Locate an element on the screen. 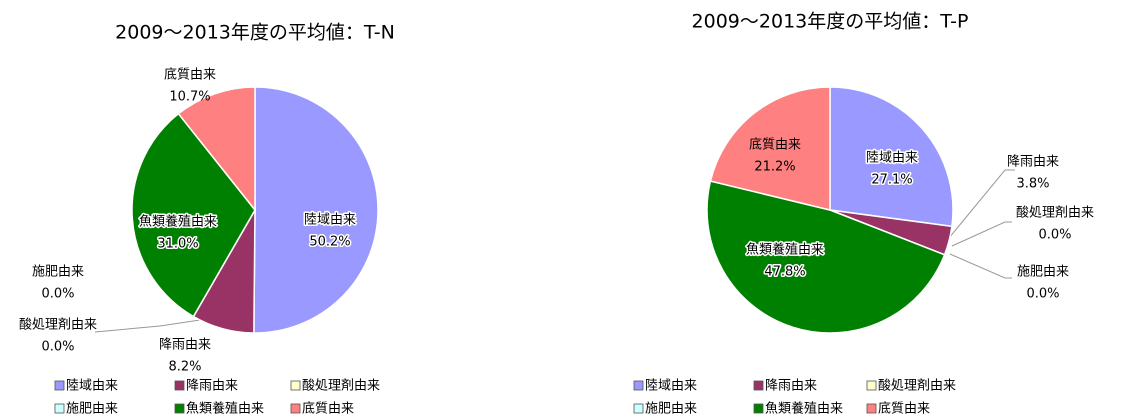 Image resolution: width=1126 pixels, height=419 pixels. chart-title: 2009～2013年度の平均値：T-P is located at coordinates (830, 22).